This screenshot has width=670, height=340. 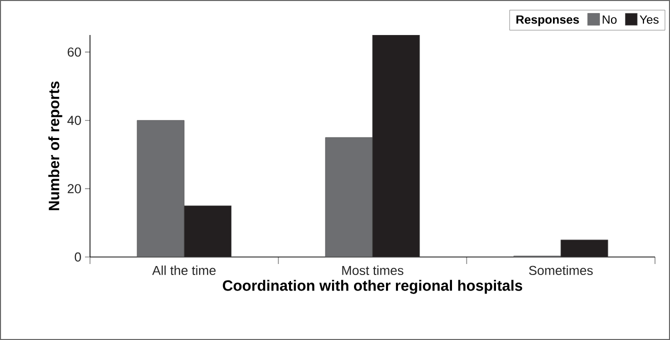 What do you see at coordinates (649, 19) in the screenshot?
I see `legend-label: Yes` at bounding box center [649, 19].